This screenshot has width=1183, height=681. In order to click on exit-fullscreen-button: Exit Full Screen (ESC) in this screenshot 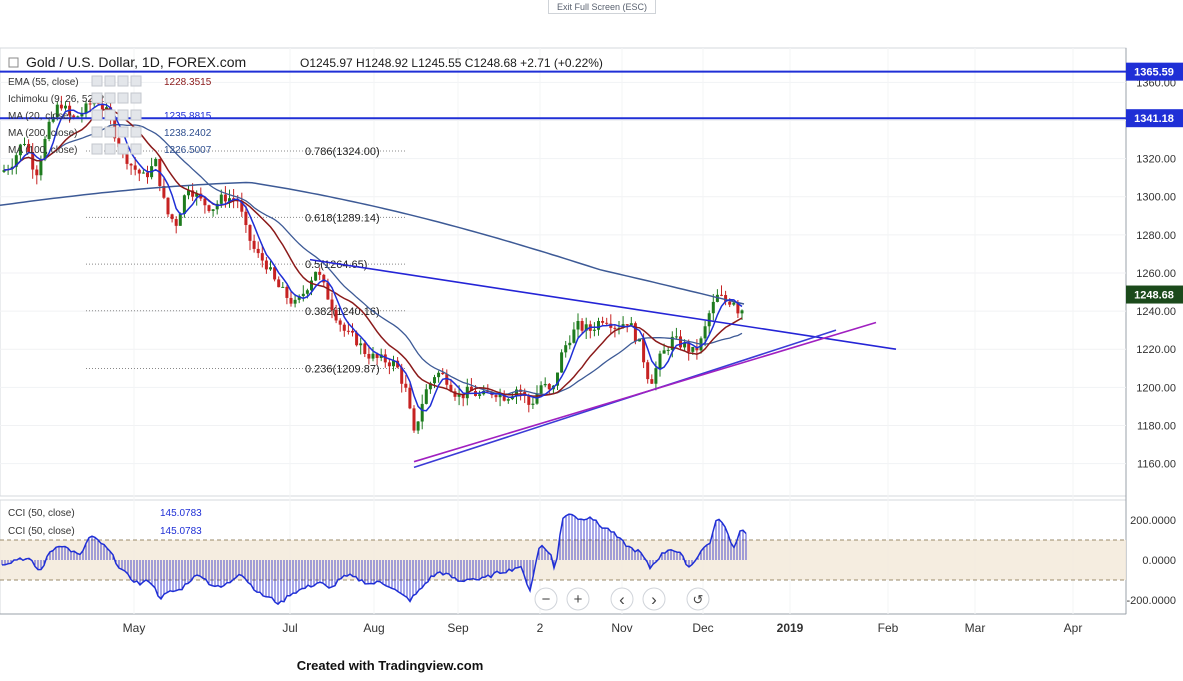, I will do `click(602, 7)`.